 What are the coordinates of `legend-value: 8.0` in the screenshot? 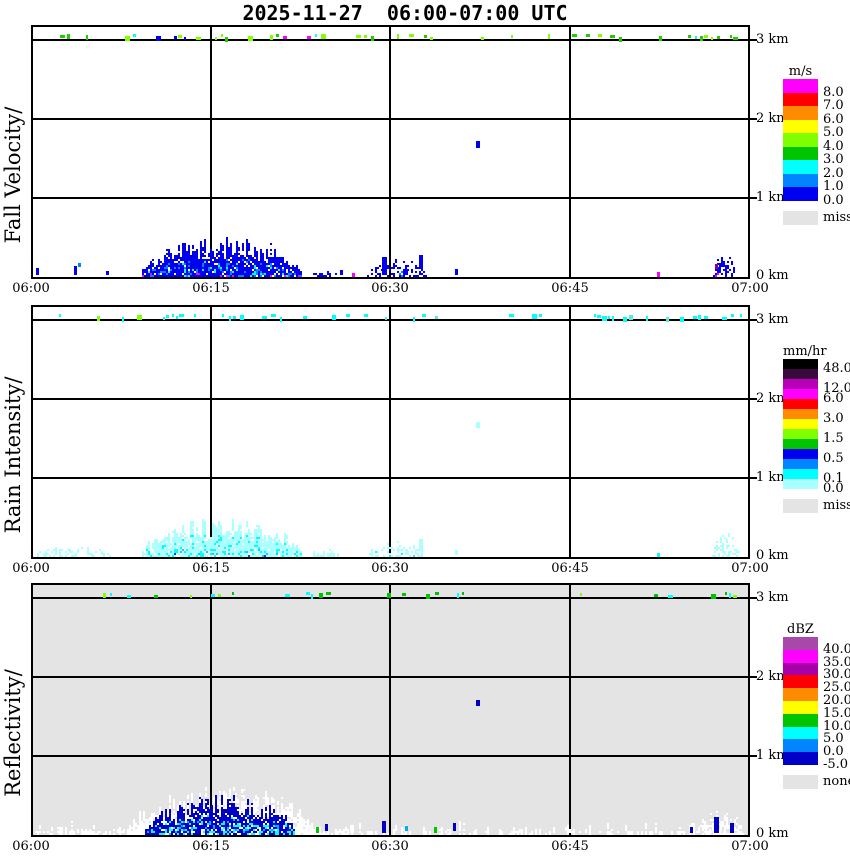 It's located at (833, 92).